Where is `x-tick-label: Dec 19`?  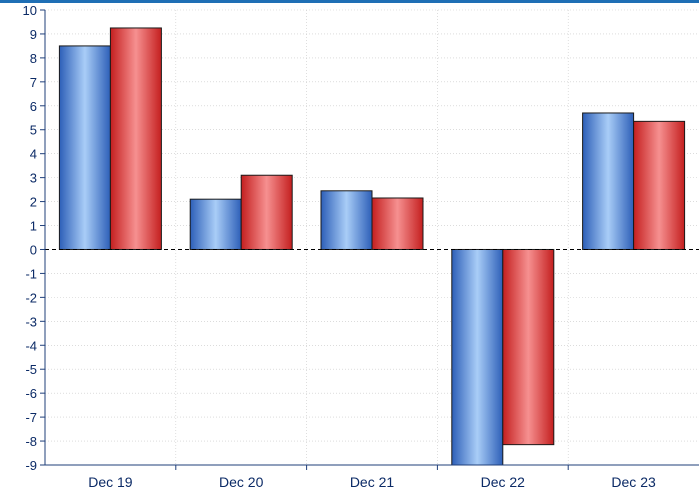 x-tick-label: Dec 19 is located at coordinates (110, 482).